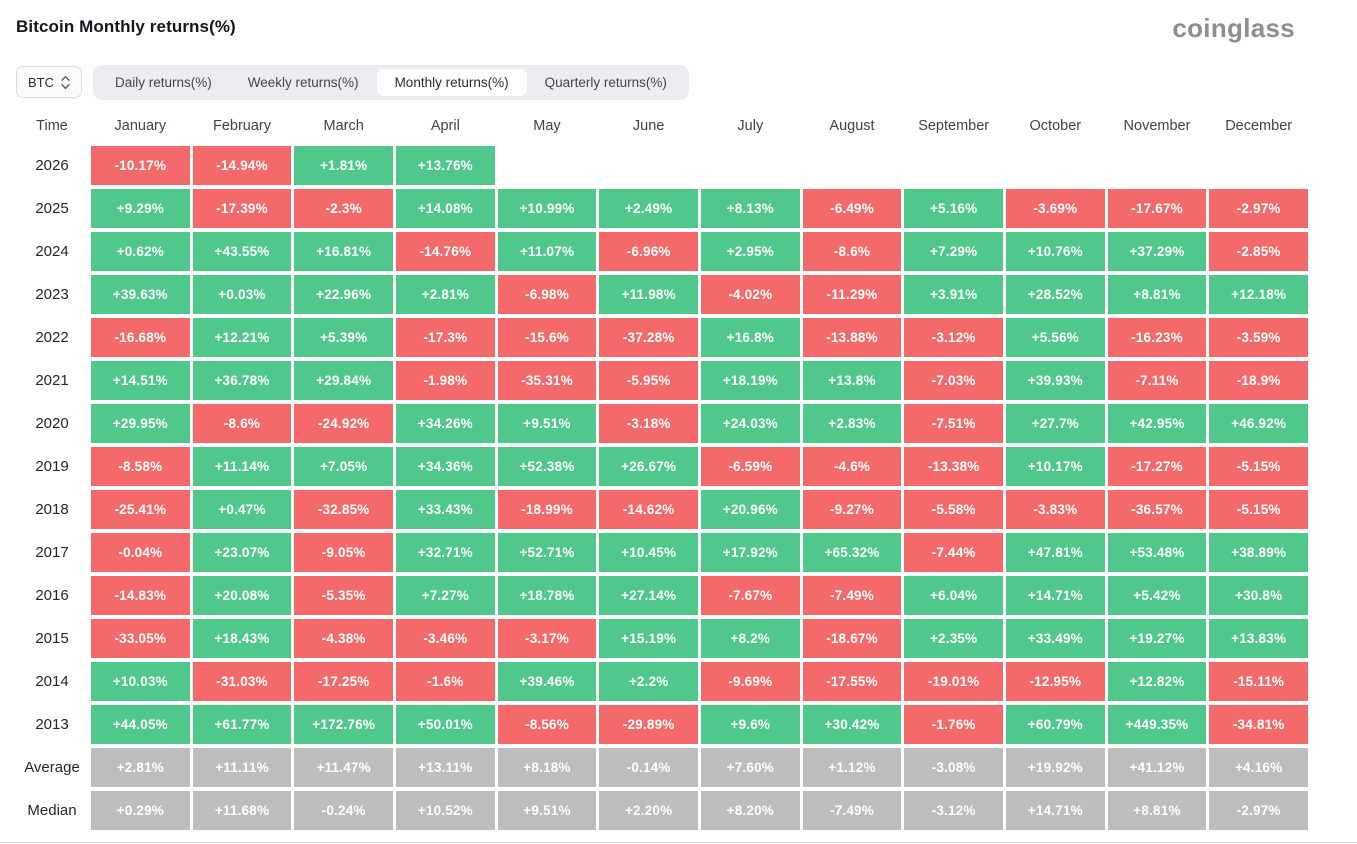  Describe the element at coordinates (1055, 125) in the screenshot. I see `column-header-october: October` at that location.